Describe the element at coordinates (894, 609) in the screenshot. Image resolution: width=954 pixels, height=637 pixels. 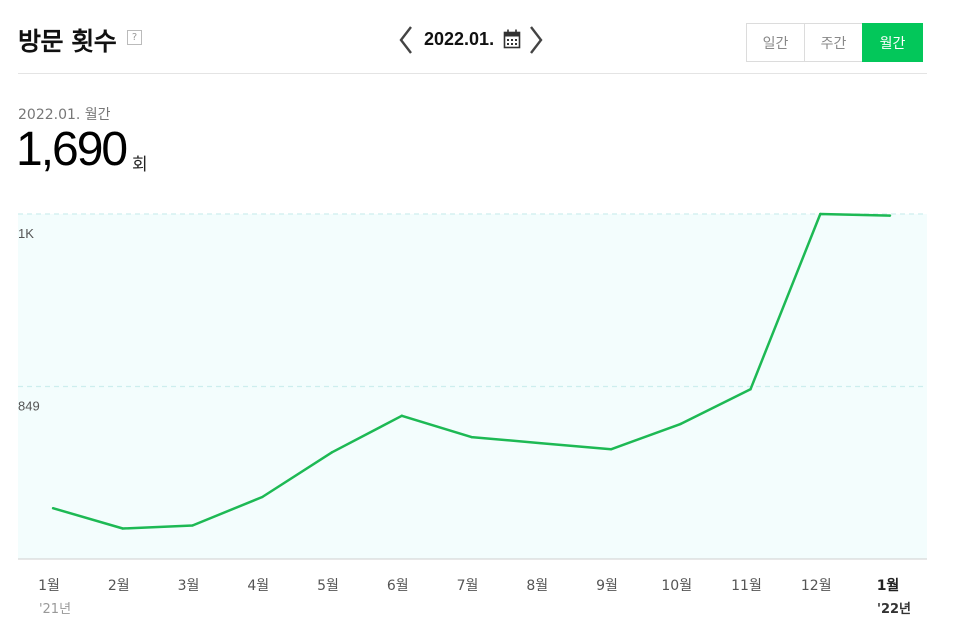
I see `x-tick-sublabel: '22년` at that location.